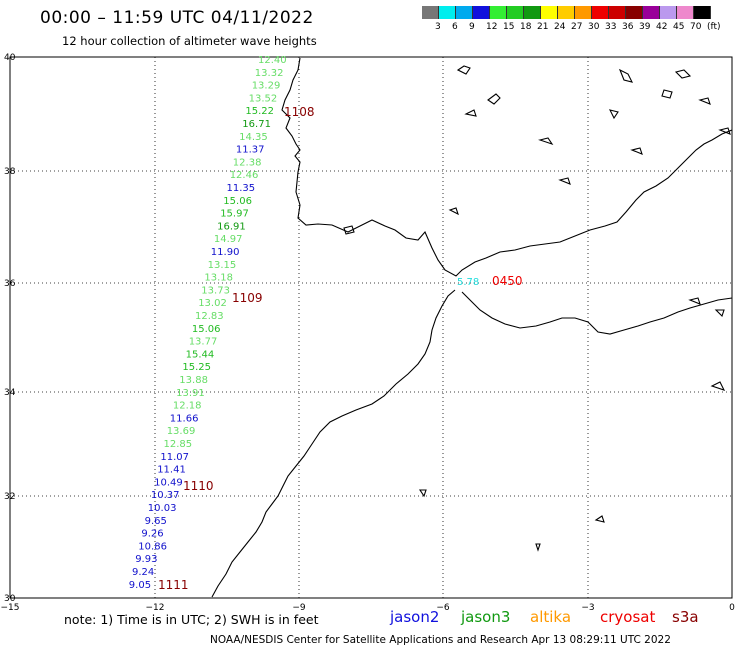  I want to click on y-tick-label: 38, so click(10, 172).